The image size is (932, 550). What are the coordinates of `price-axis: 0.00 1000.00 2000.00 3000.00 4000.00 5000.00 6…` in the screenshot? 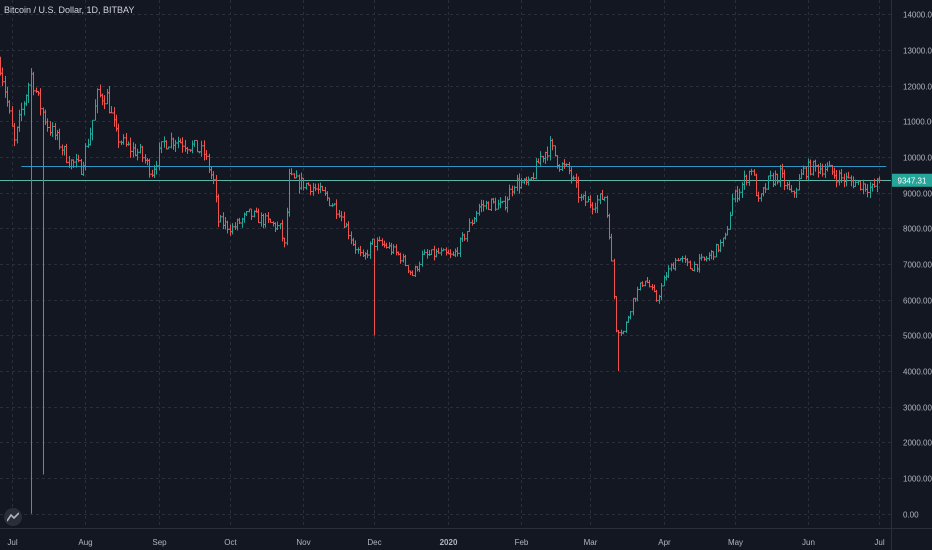 It's located at (917, 265).